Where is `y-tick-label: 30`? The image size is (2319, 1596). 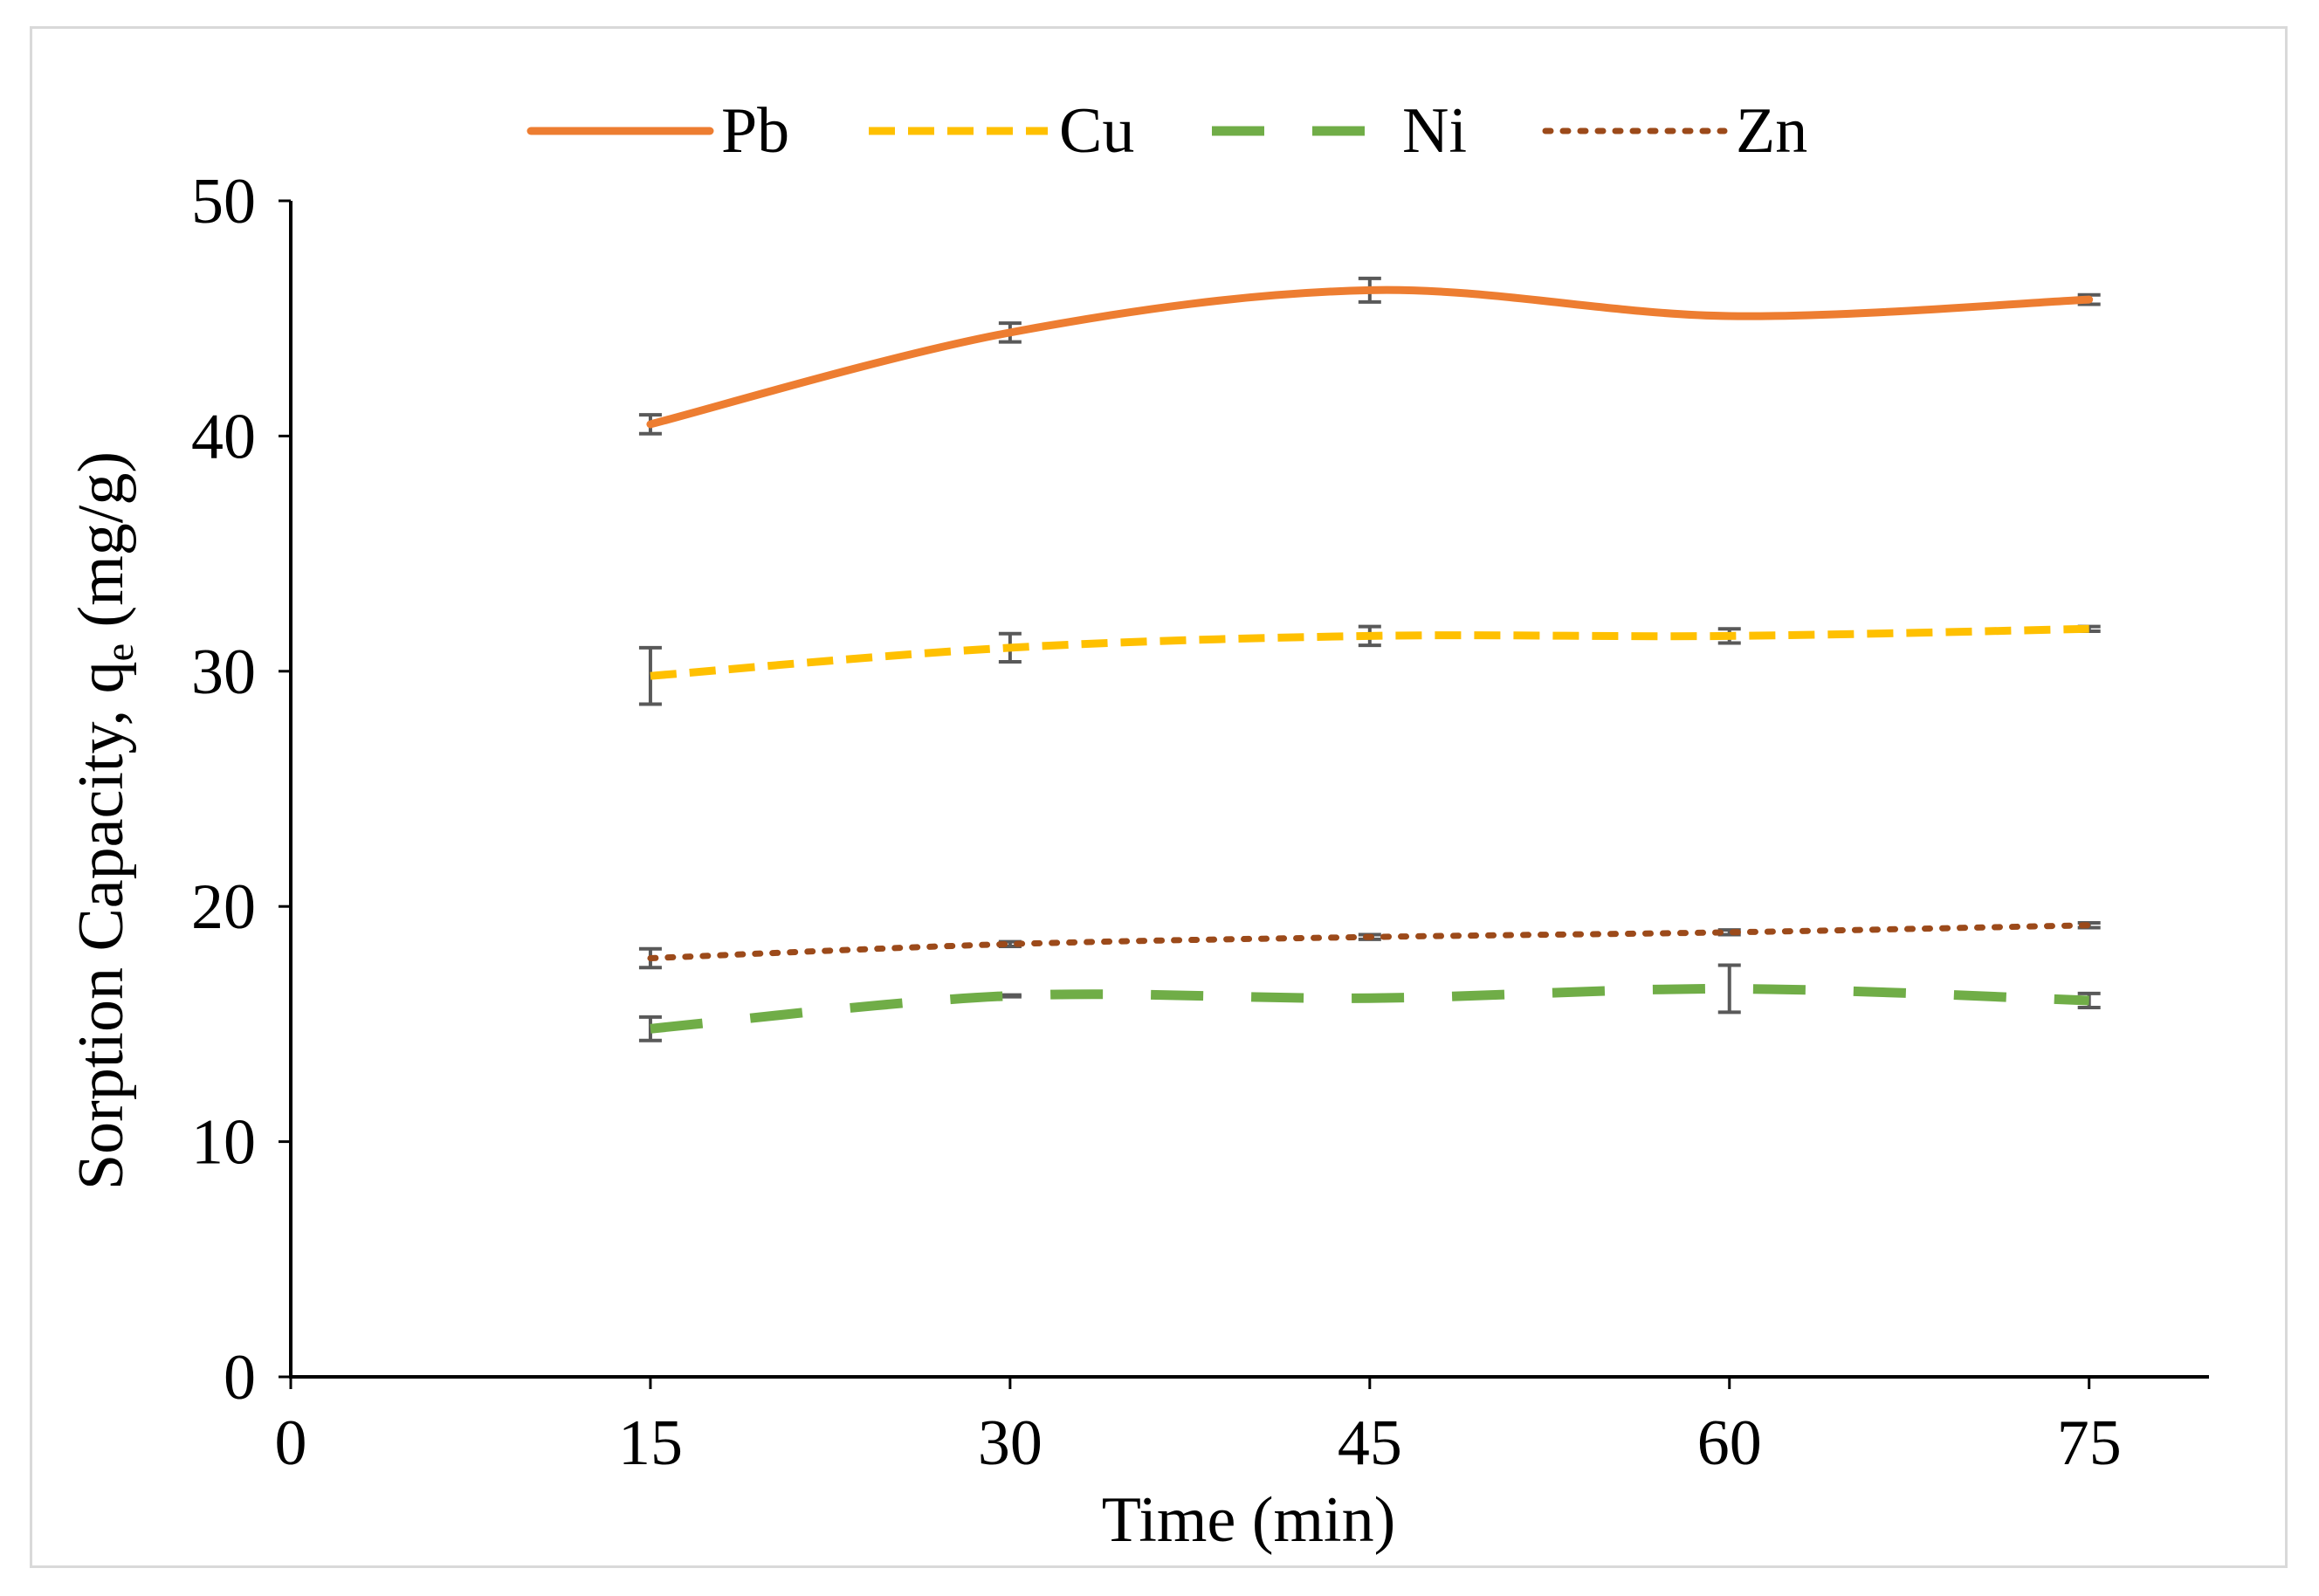 y-tick-label: 30 is located at coordinates (224, 672).